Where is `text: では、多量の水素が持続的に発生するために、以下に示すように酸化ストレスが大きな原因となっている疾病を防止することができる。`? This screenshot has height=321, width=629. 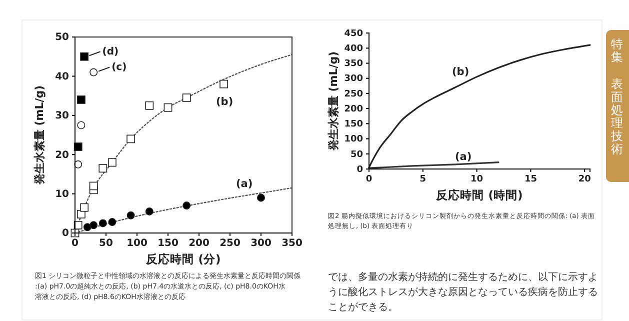
text: では、多量の水素が持続的に発生するために、以下に示すように酸化ストレスが大きな原因となっている疾病を防止することができる。 is located at coordinates (463, 292).